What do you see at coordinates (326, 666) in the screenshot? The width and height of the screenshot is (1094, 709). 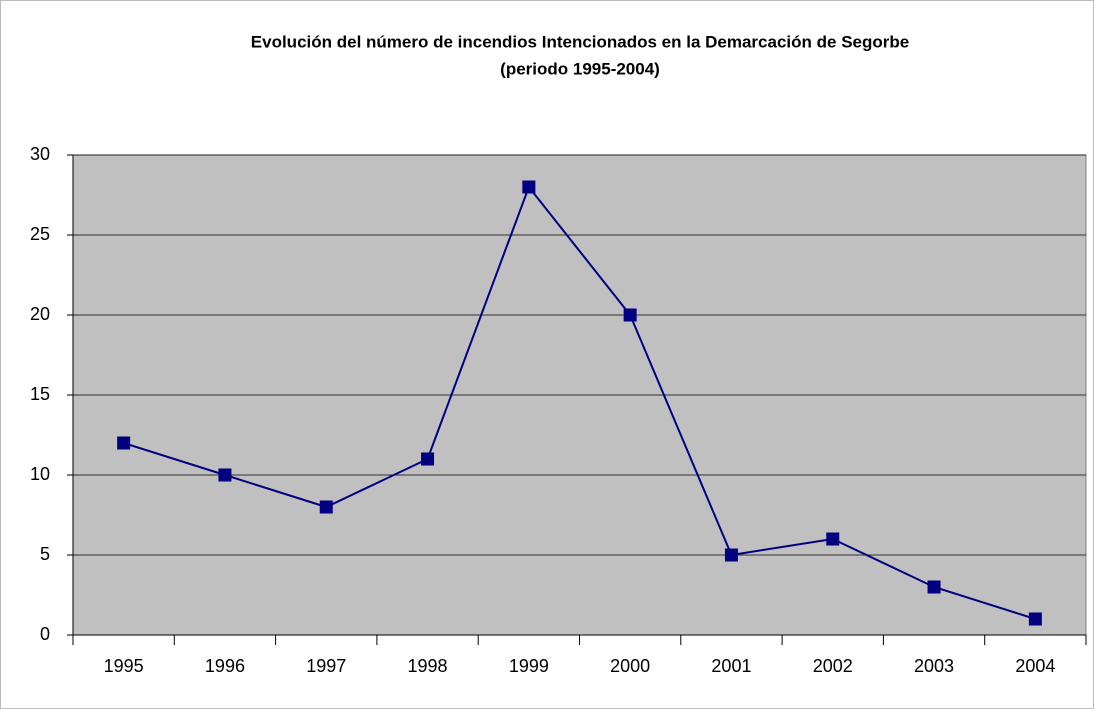 I see `x-tick-label: 1997` at bounding box center [326, 666].